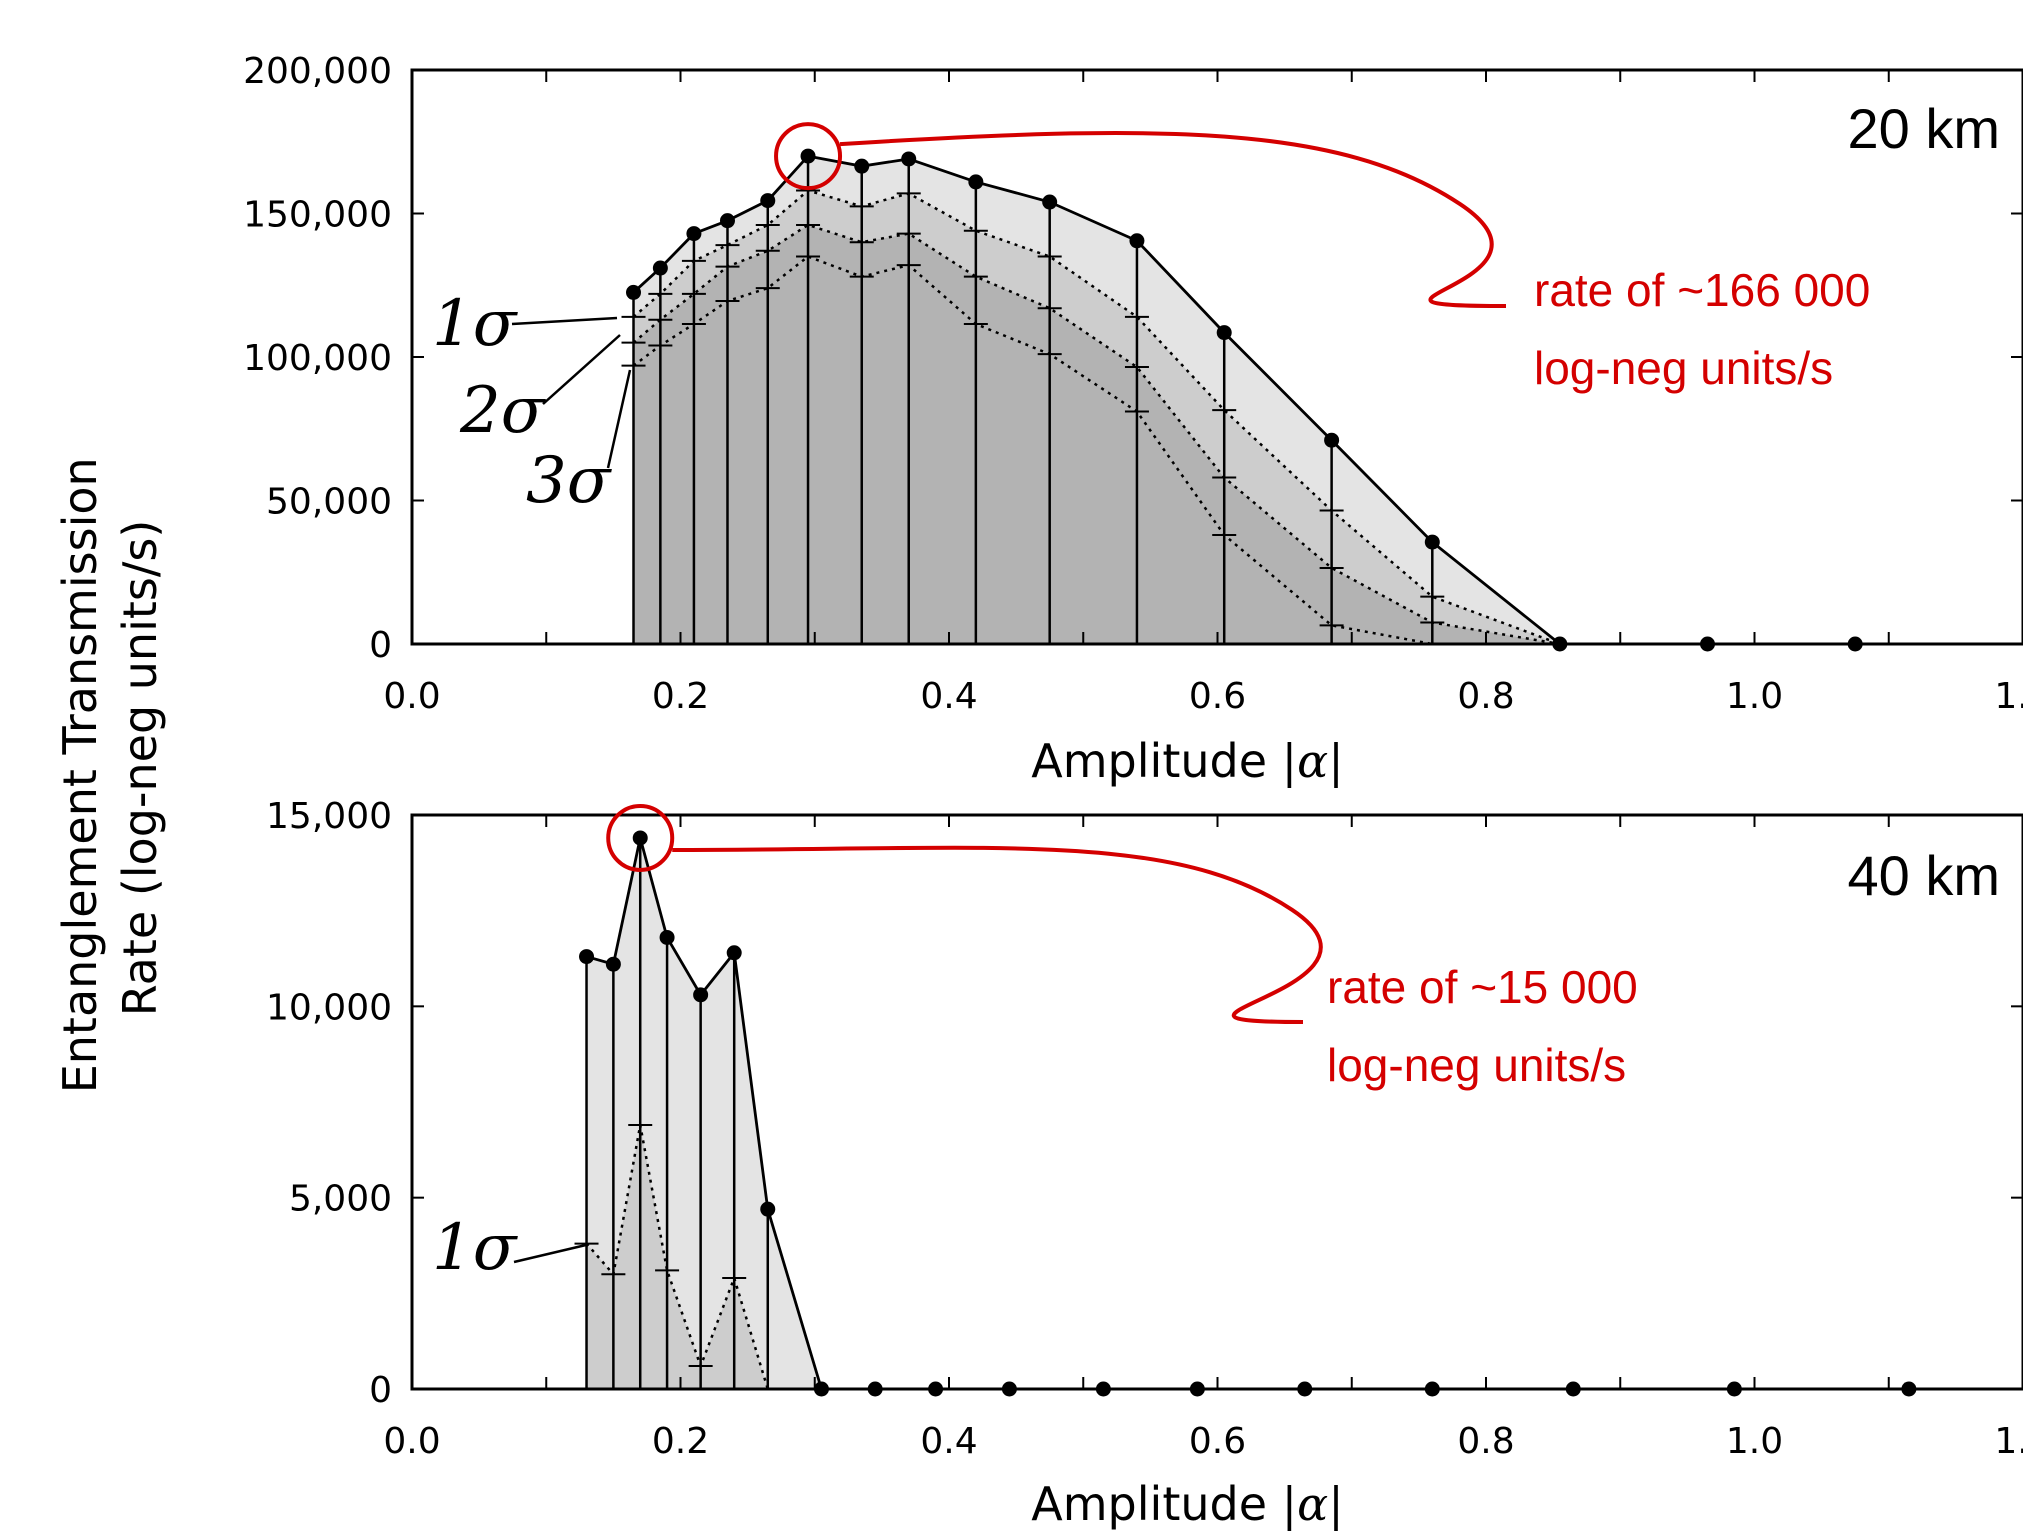  Describe the element at coordinates (140, 768) in the screenshot. I see `y-axis-title-line-2: Rate (log-neg units/s)` at that location.